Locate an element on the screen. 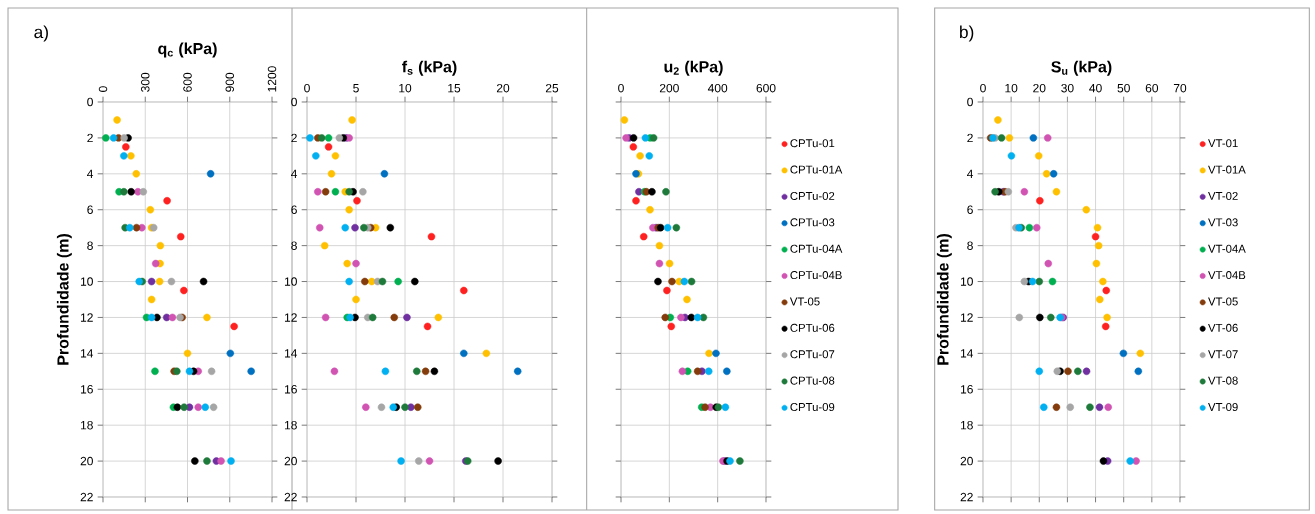 The height and width of the screenshot is (514, 1315). x-tick-label: 5 is located at coordinates (356, 88).